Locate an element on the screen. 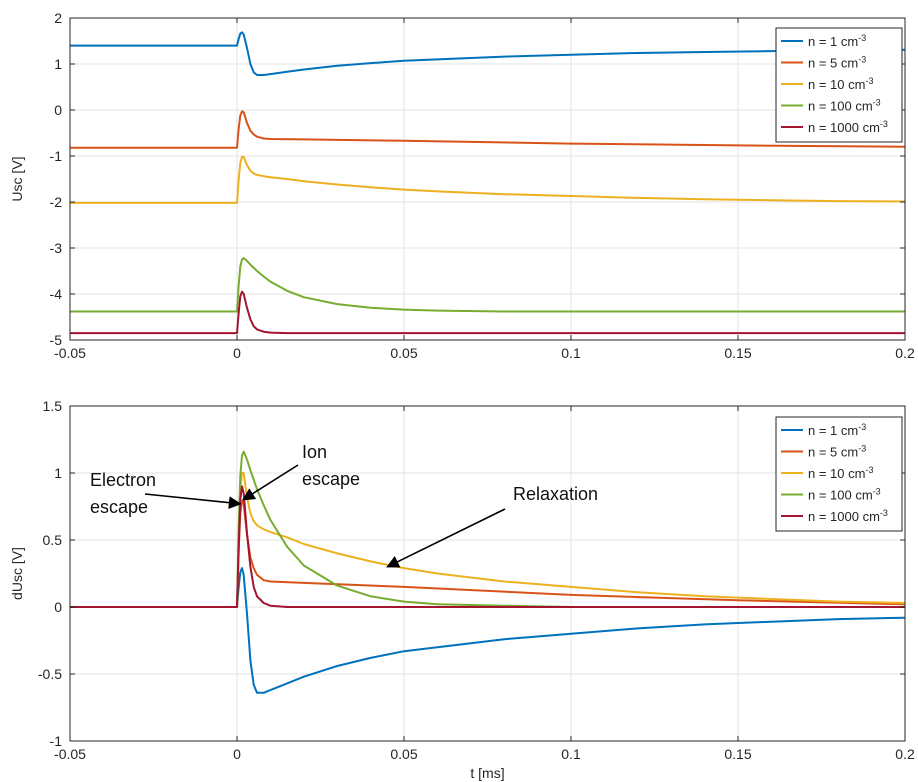  y-tick-label: -3 is located at coordinates (56, 248).